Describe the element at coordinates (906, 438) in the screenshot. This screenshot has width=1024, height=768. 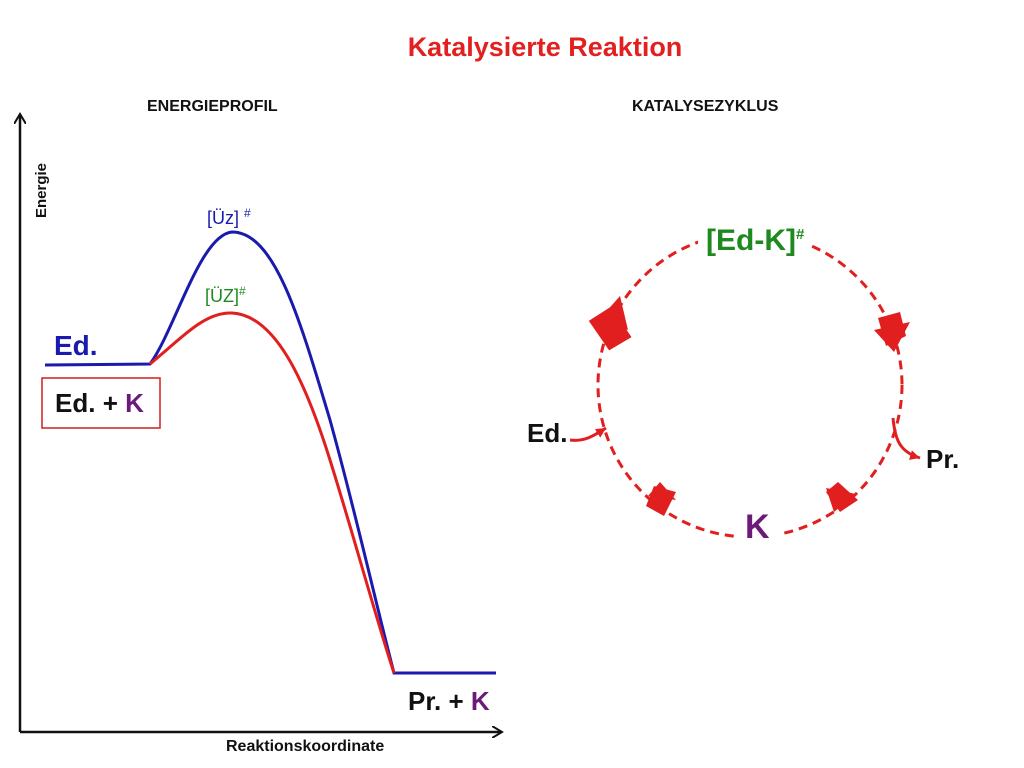
I see `product-out-arrow` at that location.